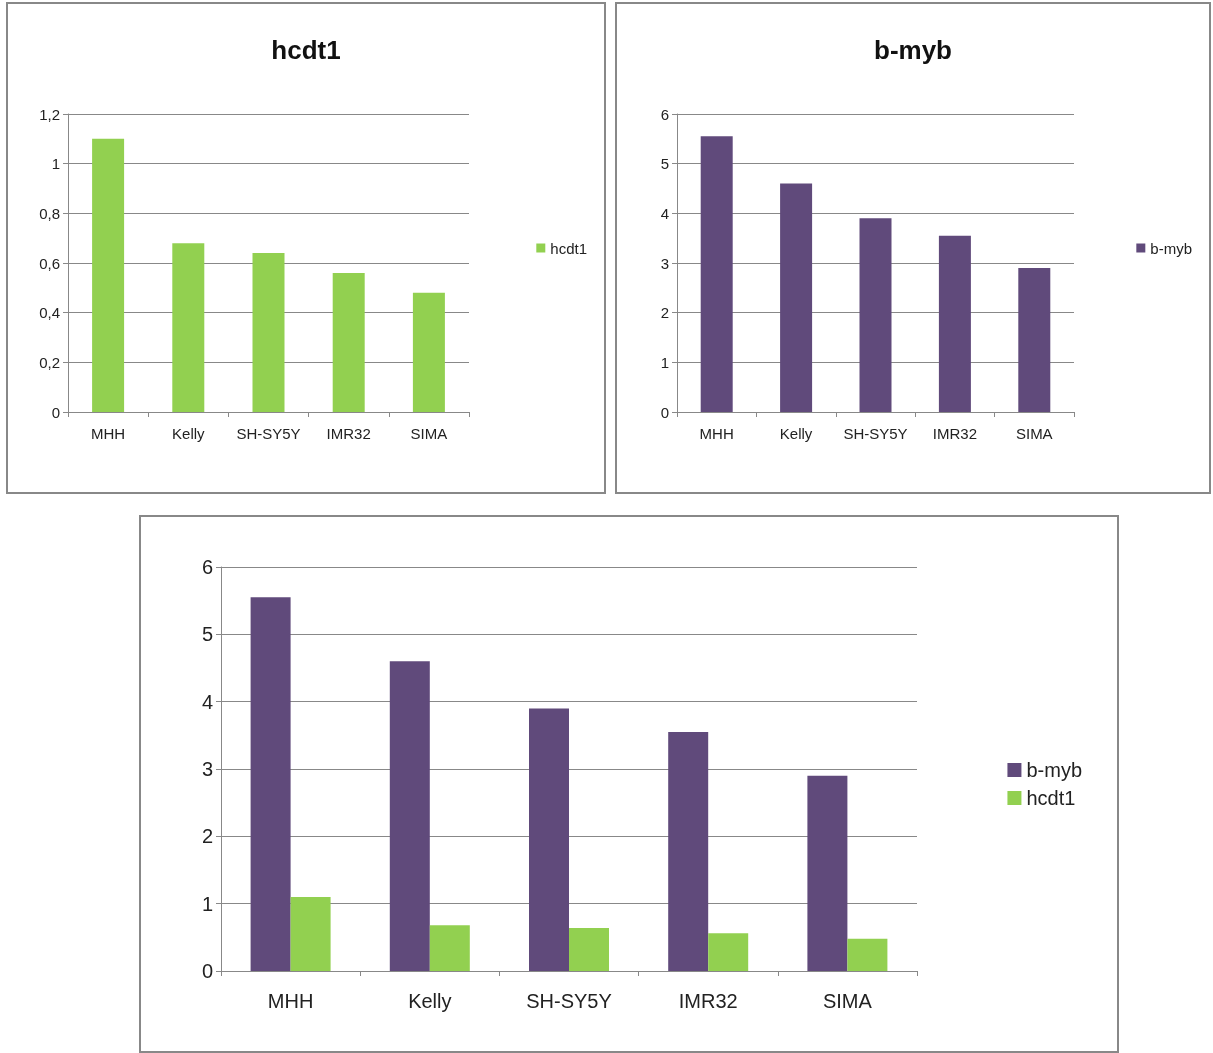 The width and height of the screenshot is (1213, 1053). Describe the element at coordinates (306, 50) in the screenshot. I see `chart-title: hcdt1` at that location.